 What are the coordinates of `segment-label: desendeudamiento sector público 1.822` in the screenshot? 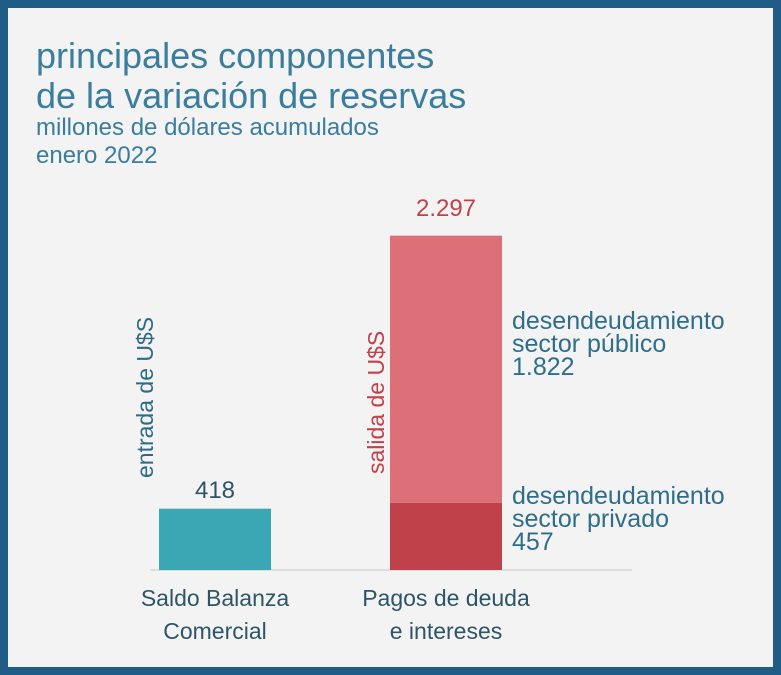 It's located at (637, 343).